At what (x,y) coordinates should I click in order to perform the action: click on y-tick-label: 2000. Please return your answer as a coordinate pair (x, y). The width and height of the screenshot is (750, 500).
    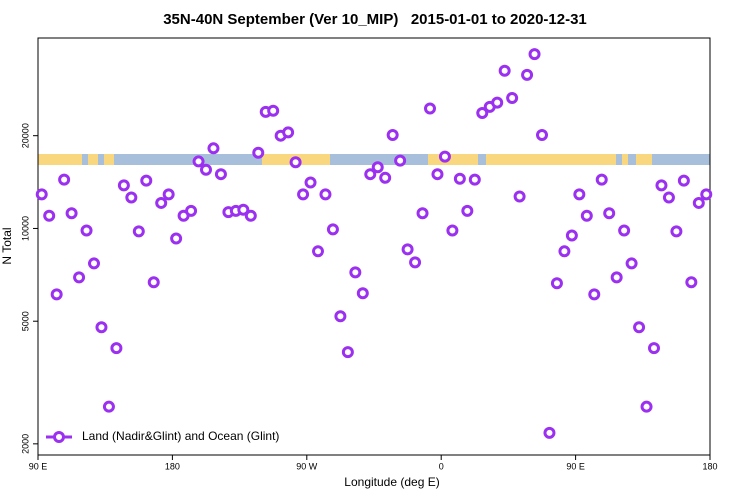
    Looking at the image, I should click on (25, 444).